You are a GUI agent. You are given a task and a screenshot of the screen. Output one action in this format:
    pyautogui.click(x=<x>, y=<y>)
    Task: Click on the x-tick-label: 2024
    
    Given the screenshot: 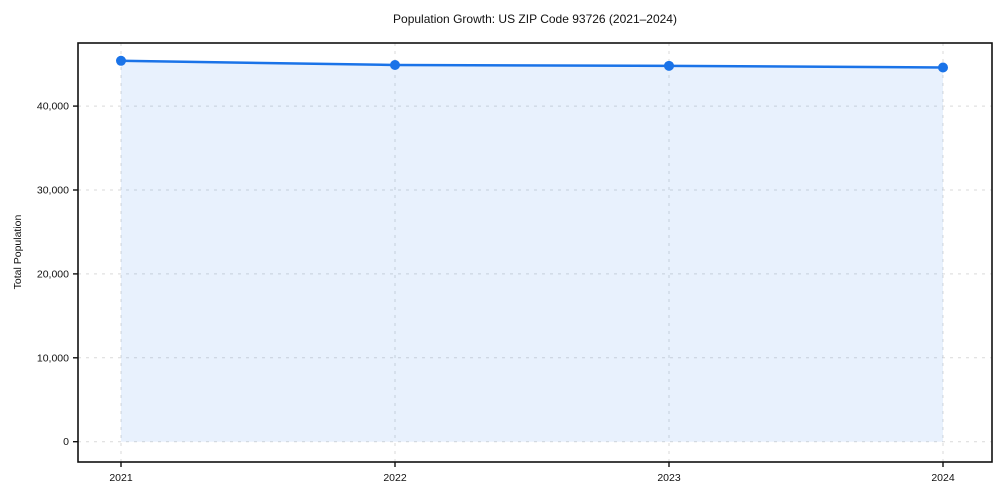 What is the action you would take?
    pyautogui.click(x=943, y=478)
    